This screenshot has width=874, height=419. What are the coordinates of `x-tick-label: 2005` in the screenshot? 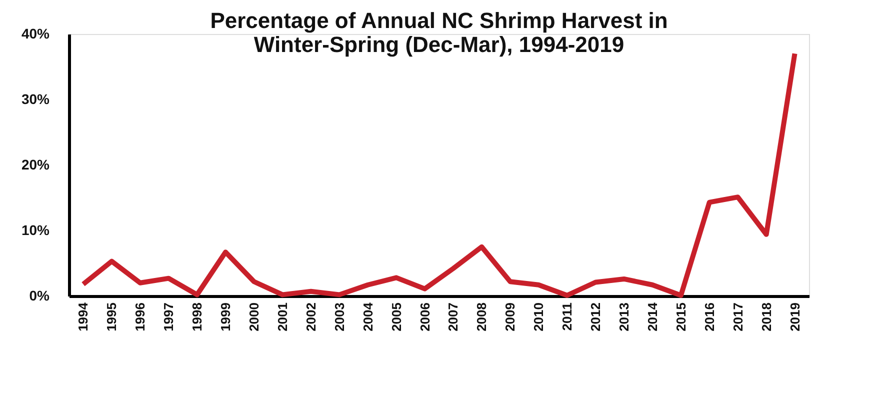 It's located at (396, 317).